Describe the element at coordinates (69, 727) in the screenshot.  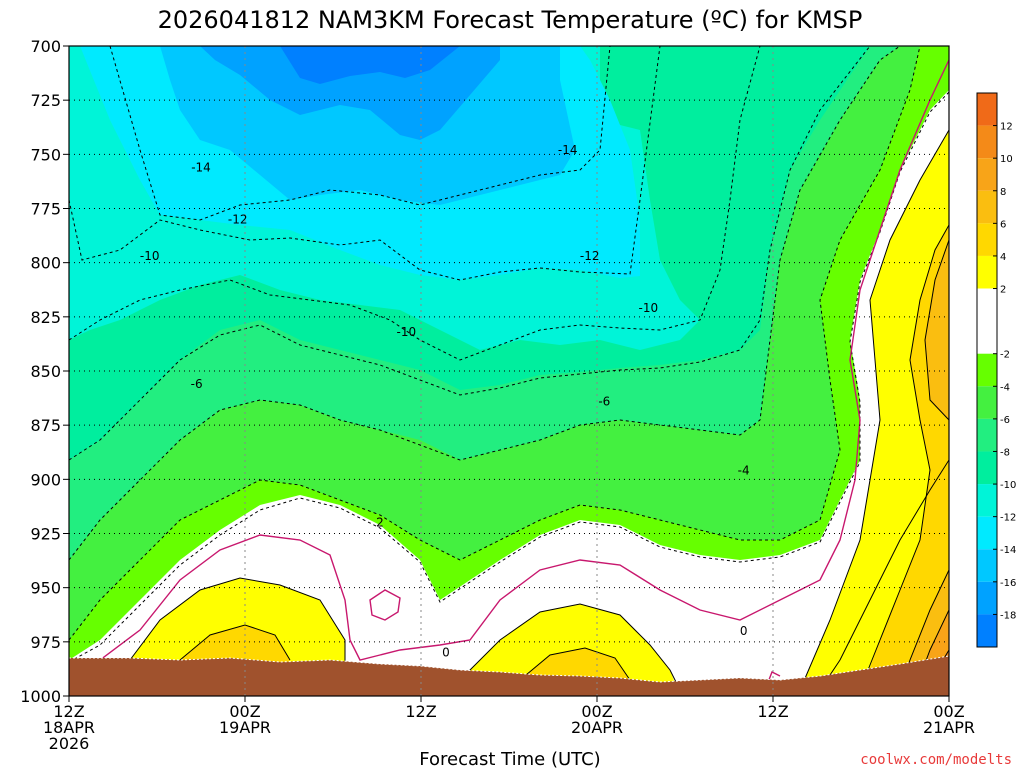
I see `x-tick-label: 18APR` at that location.